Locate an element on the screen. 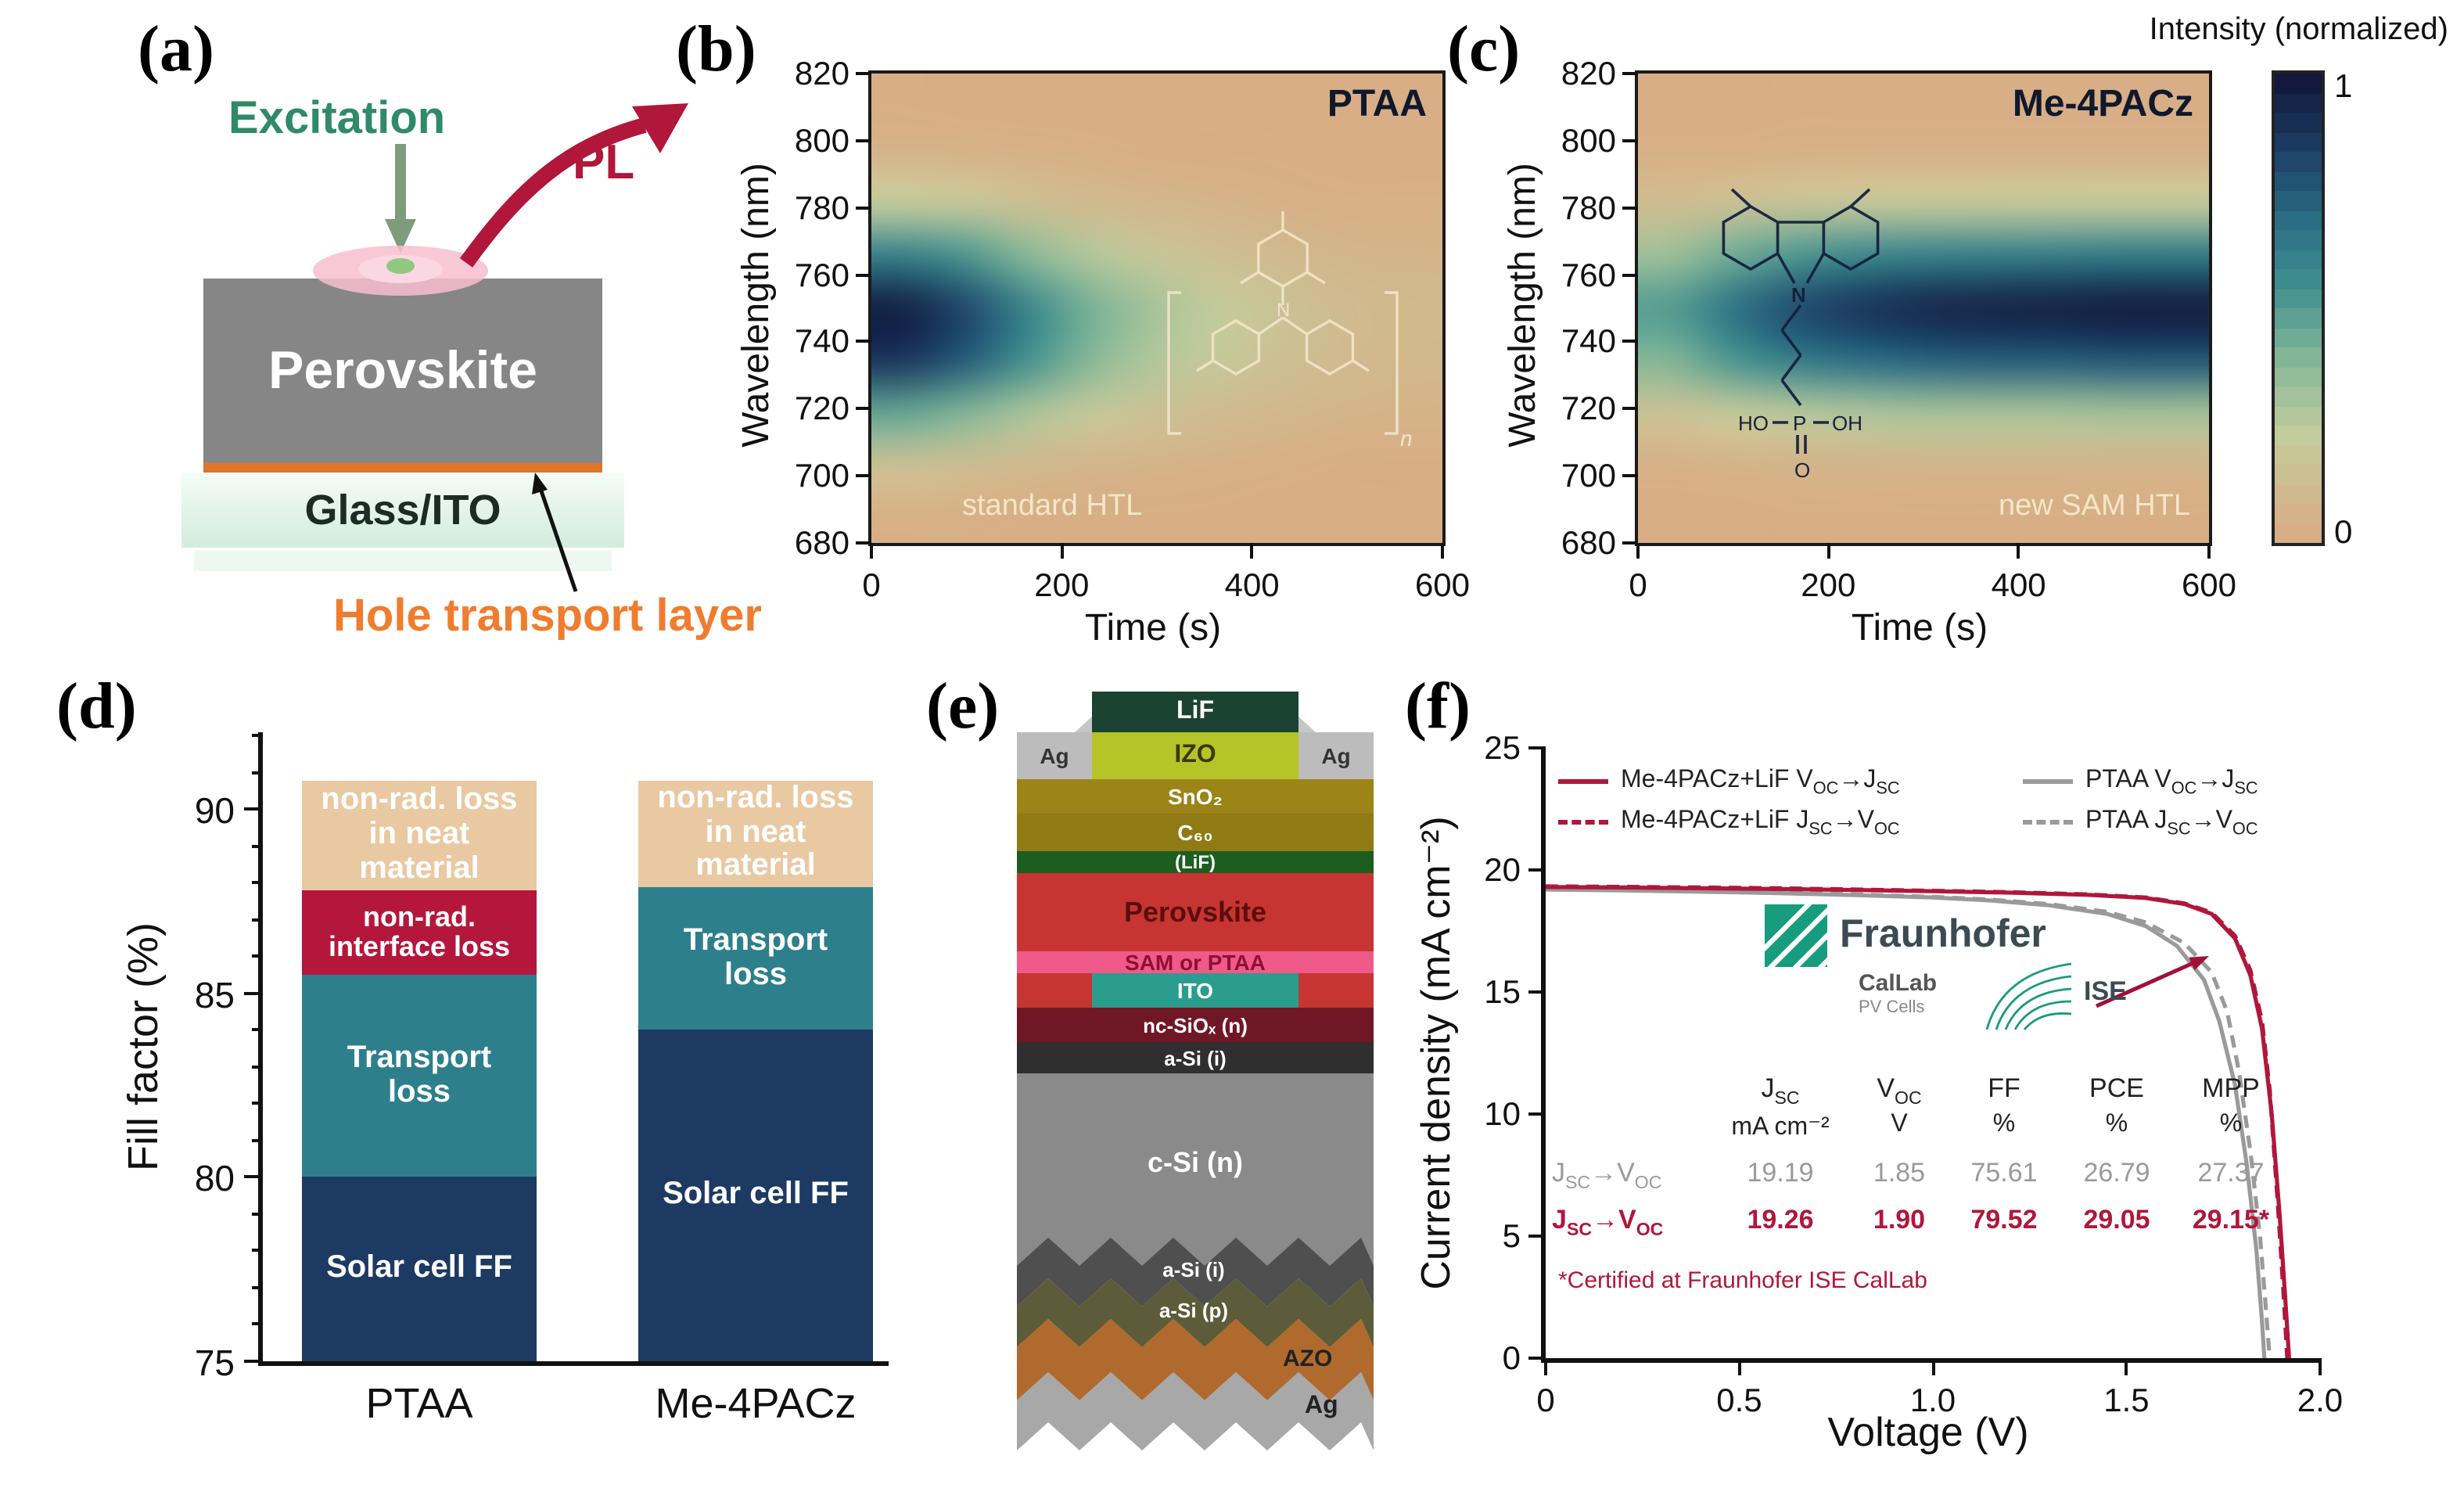  table-cell: 26.79 is located at coordinates (2116, 1173).